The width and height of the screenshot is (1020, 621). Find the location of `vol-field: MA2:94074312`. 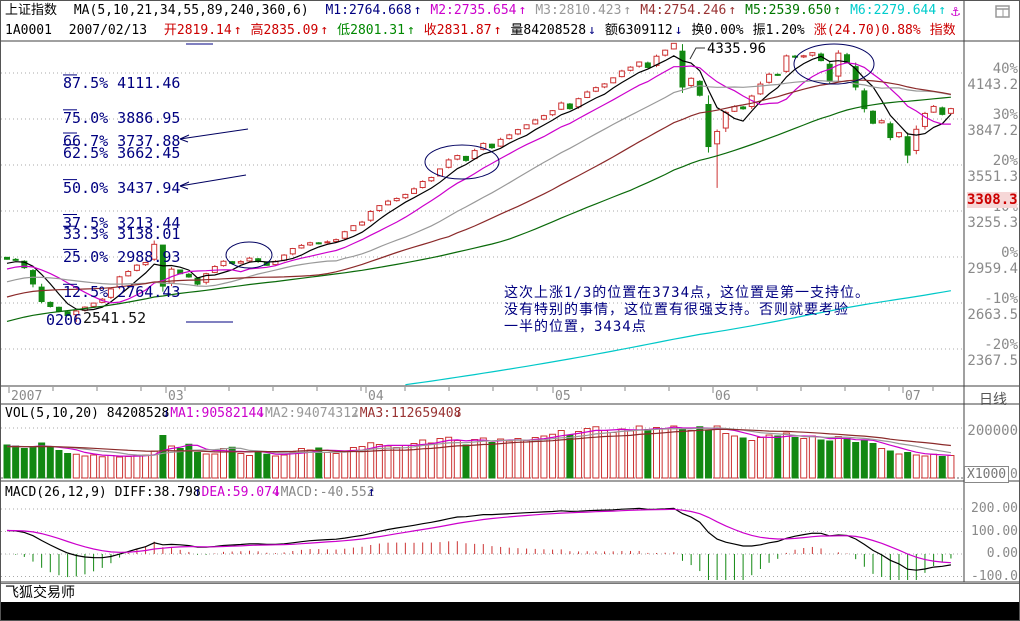

vol-field: MA2:94074312 is located at coordinates (311, 413).